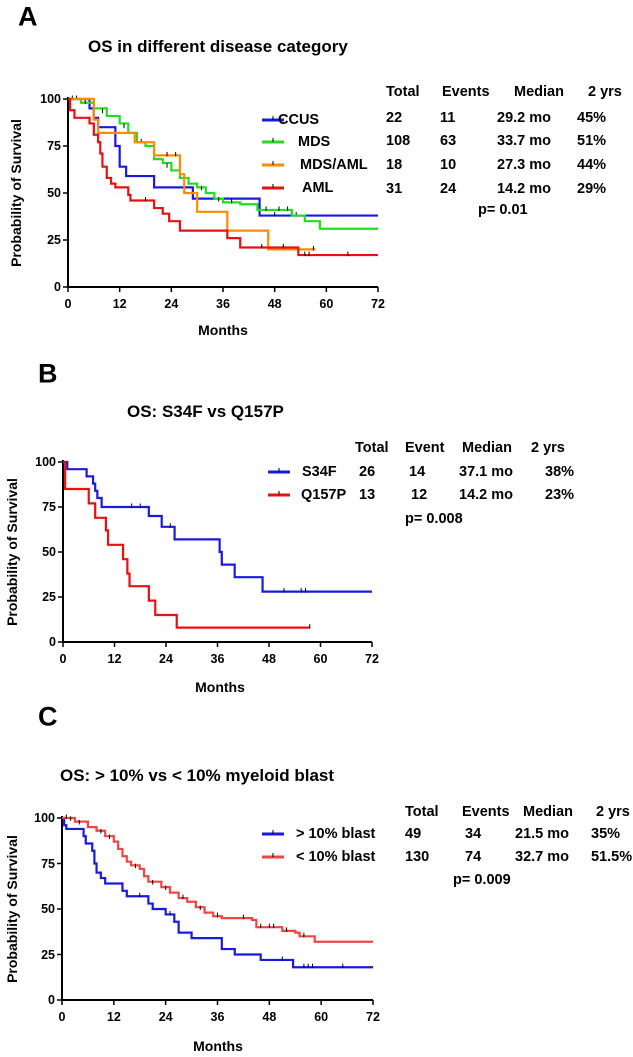  I want to click on cell: 33.7 mo, so click(524, 141).